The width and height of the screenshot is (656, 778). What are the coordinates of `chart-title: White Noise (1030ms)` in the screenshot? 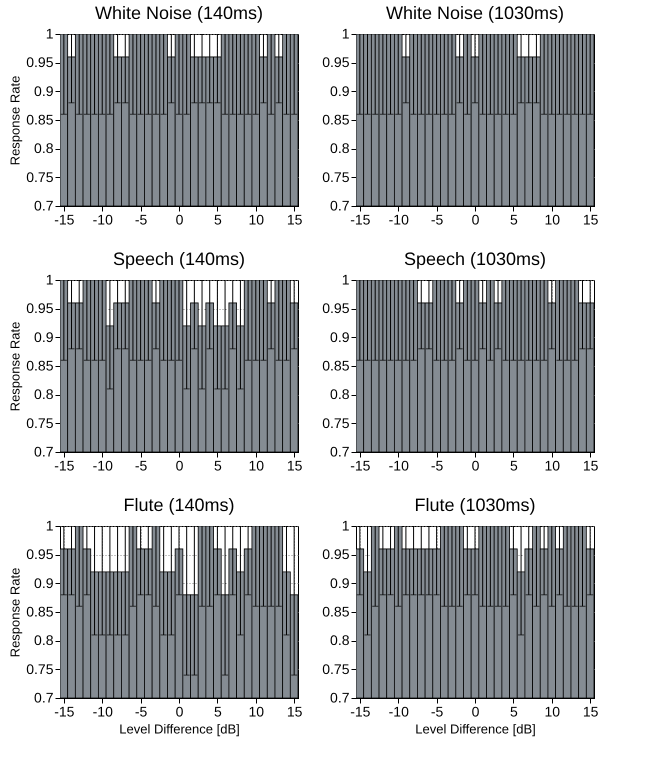 It's located at (475, 13).